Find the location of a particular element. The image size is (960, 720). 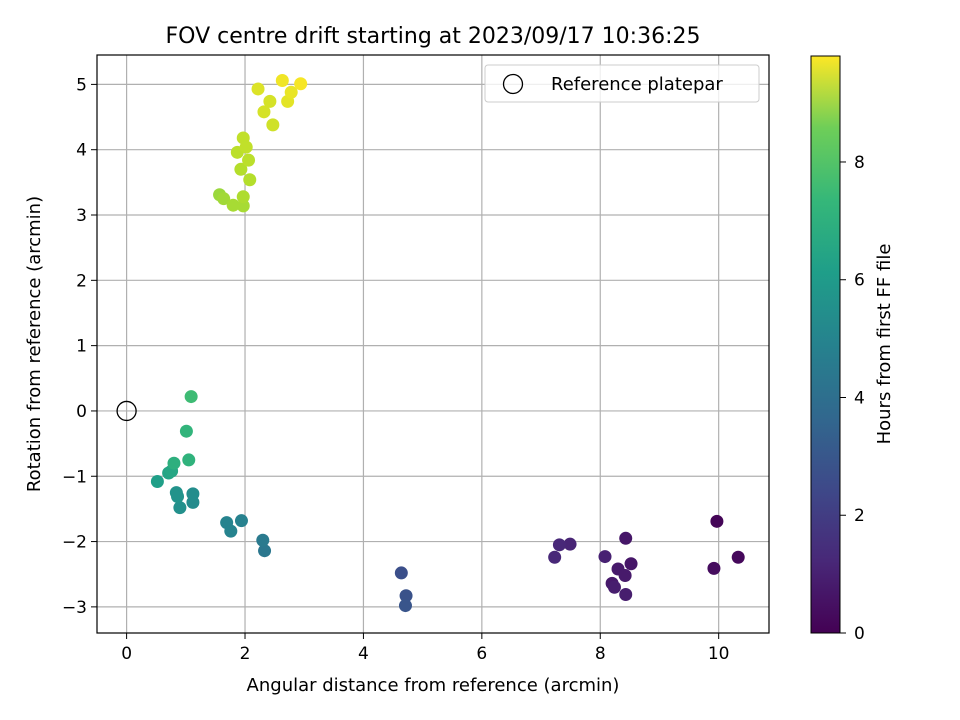

colorbar: 0 2 4 6 8 Hours from first FF file is located at coordinates (852, 349).